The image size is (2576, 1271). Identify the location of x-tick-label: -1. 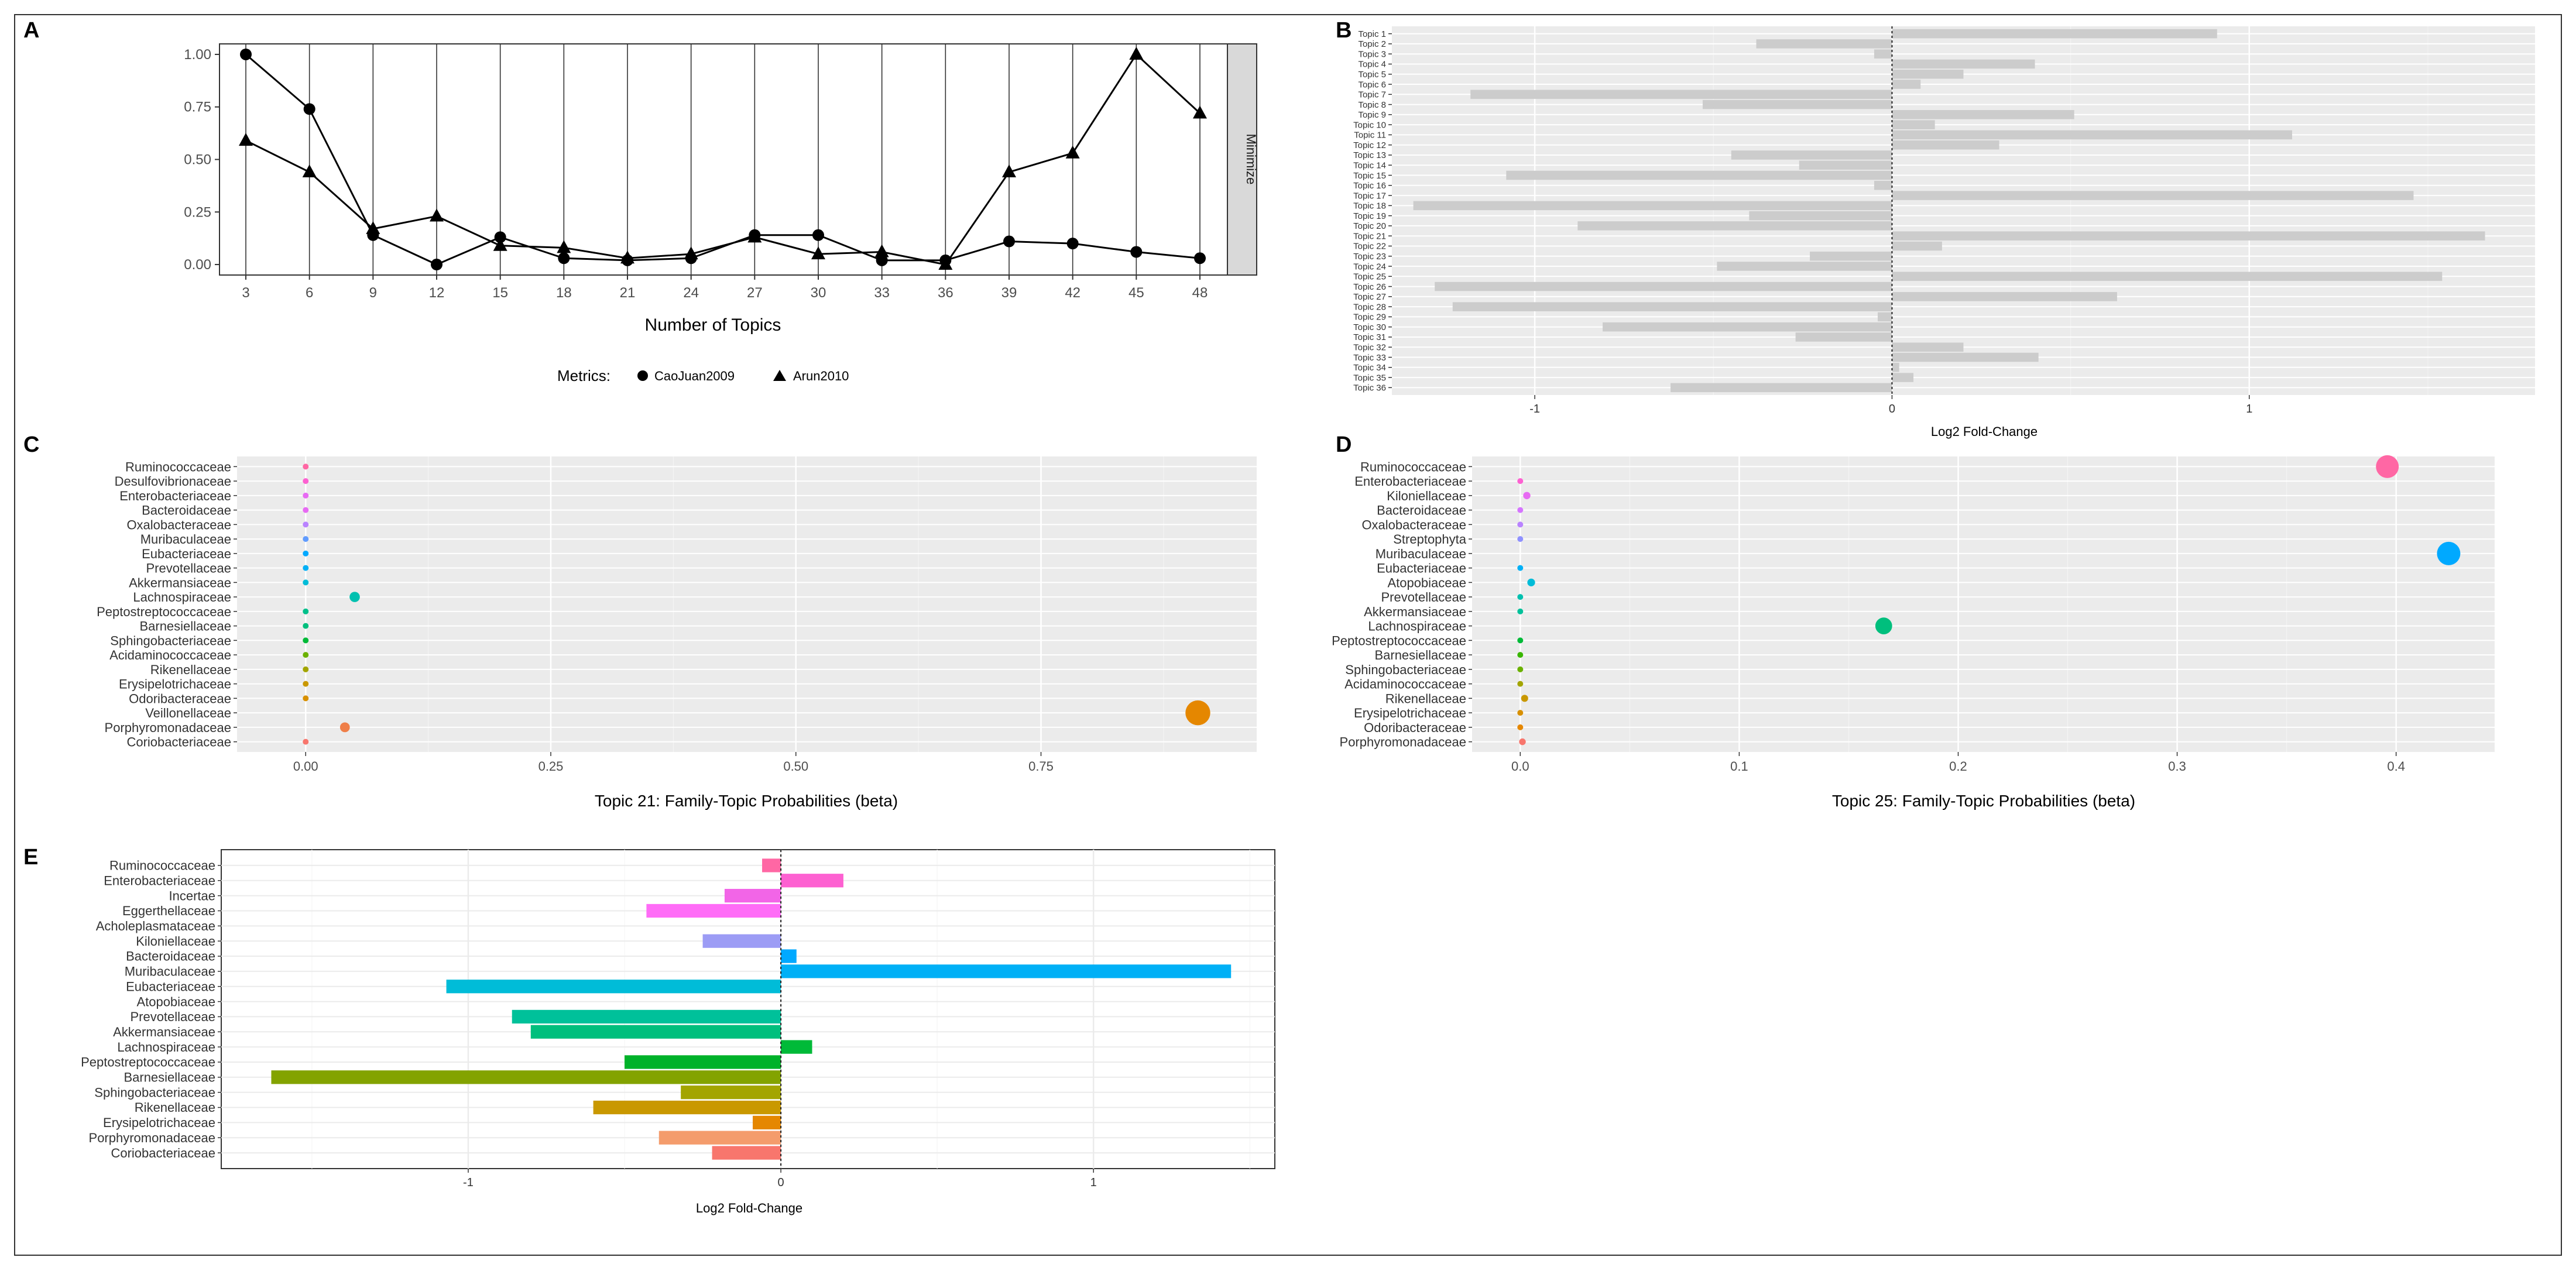
(1534, 409).